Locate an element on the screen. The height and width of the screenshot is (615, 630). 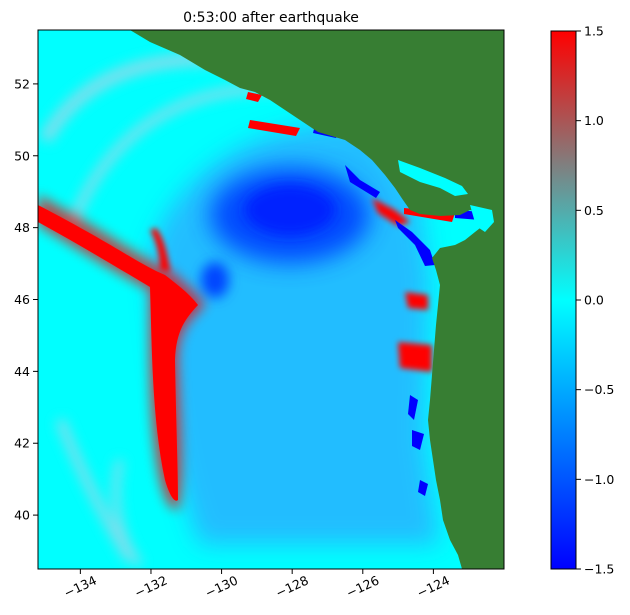
trough-small is located at coordinates (215, 280).